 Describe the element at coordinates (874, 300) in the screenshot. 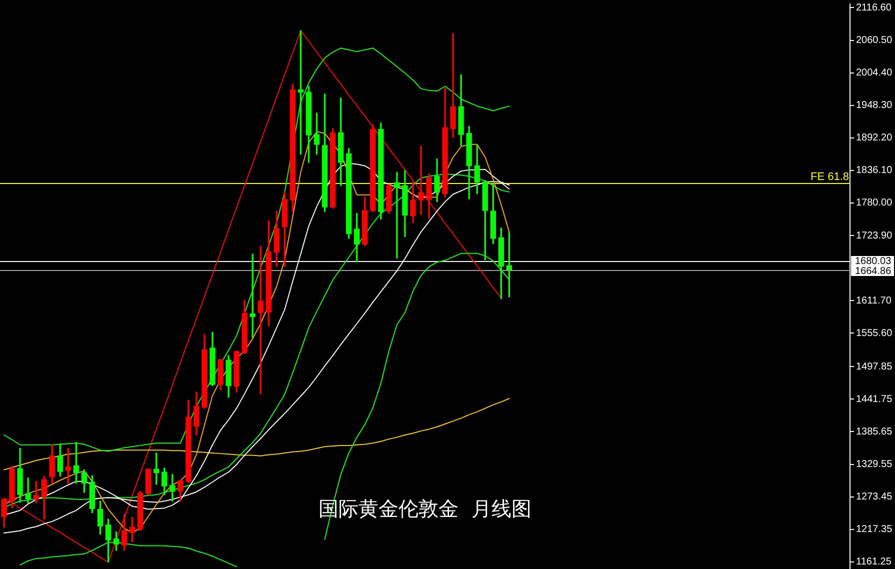

I see `y-tick-label: 1611.70` at that location.